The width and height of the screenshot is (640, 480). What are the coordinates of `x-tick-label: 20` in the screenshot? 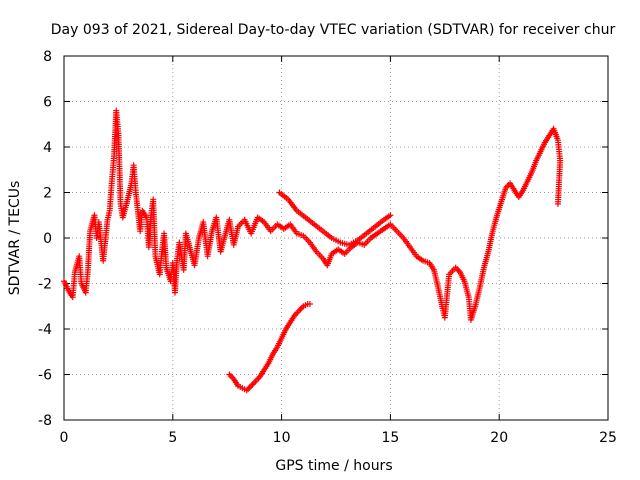 It's located at (499, 438).